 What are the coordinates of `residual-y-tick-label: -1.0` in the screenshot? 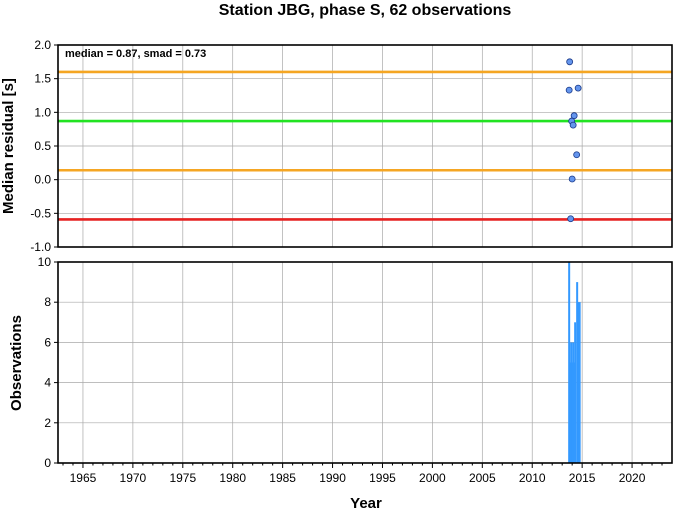 It's located at (40, 247).